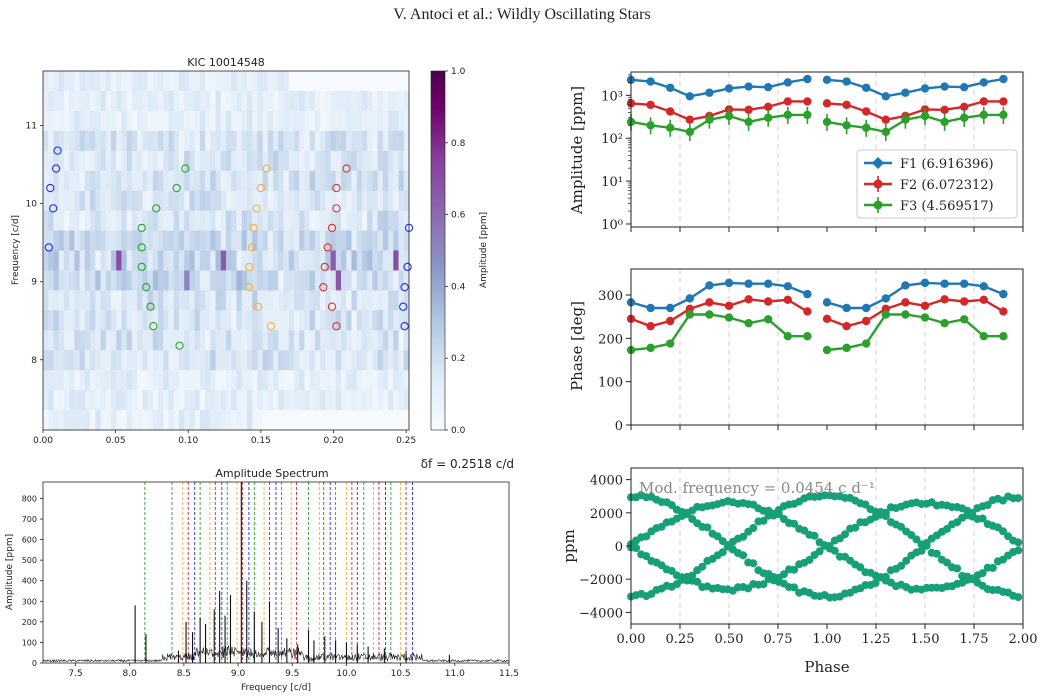 This screenshot has width=1044, height=698. I want to click on x-tick-label: 7.5, so click(75, 674).